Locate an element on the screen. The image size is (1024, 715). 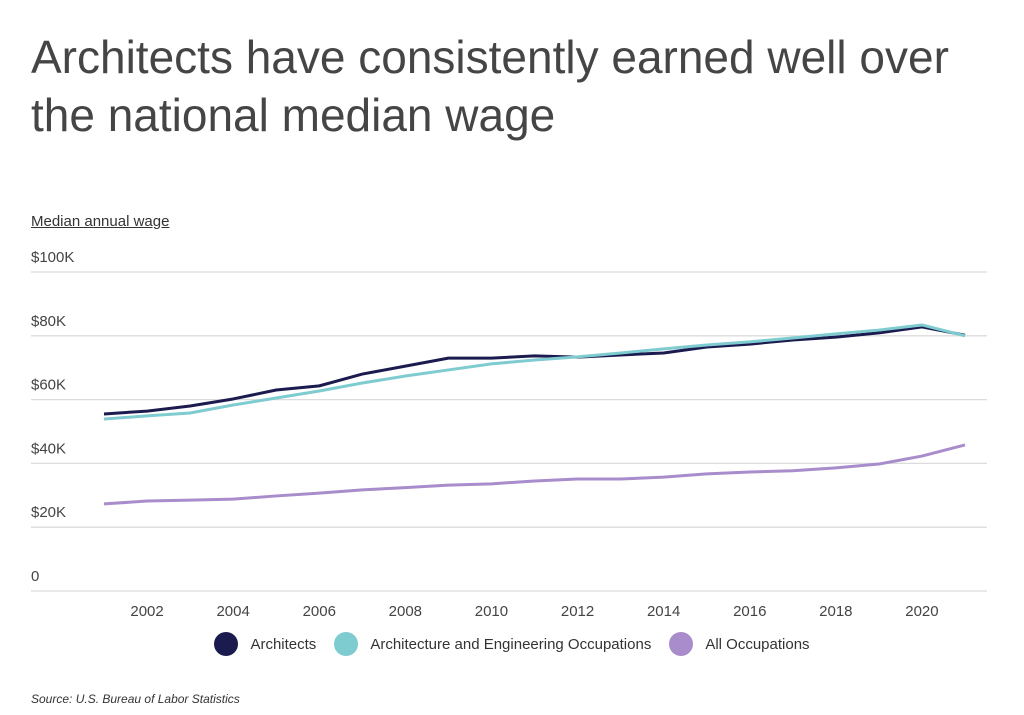
legend-item: Architects is located at coordinates (265, 644).